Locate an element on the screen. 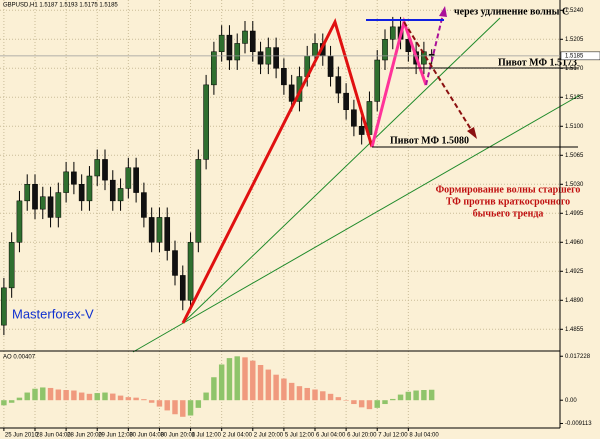  x-tick-label: 28 Jun 04:00 is located at coordinates (53, 436).